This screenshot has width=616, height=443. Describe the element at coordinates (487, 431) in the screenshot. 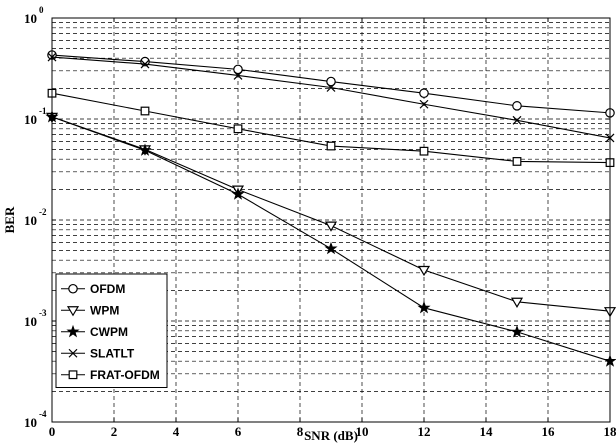

I see `x-tick-label: 14` at that location.